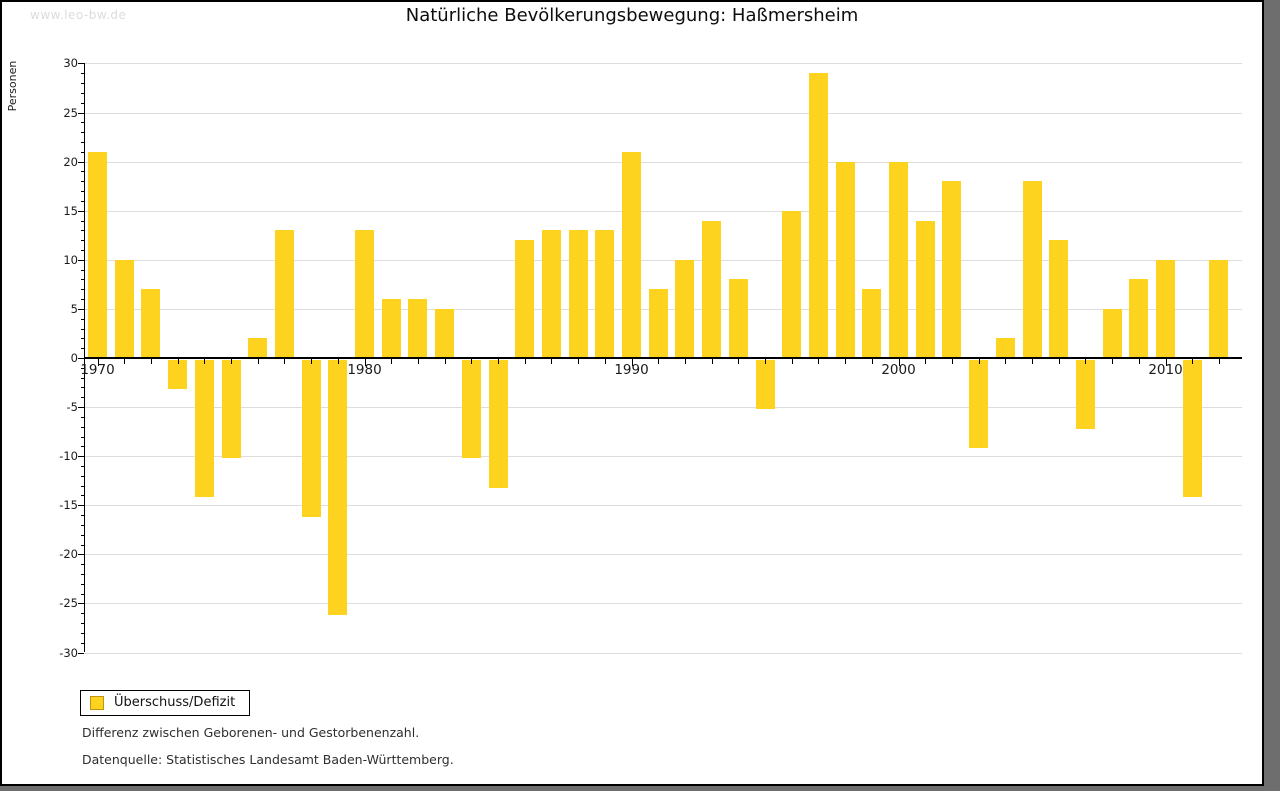 The height and width of the screenshot is (791, 1280). What do you see at coordinates (178, 375) in the screenshot?
I see `bar-1973` at bounding box center [178, 375].